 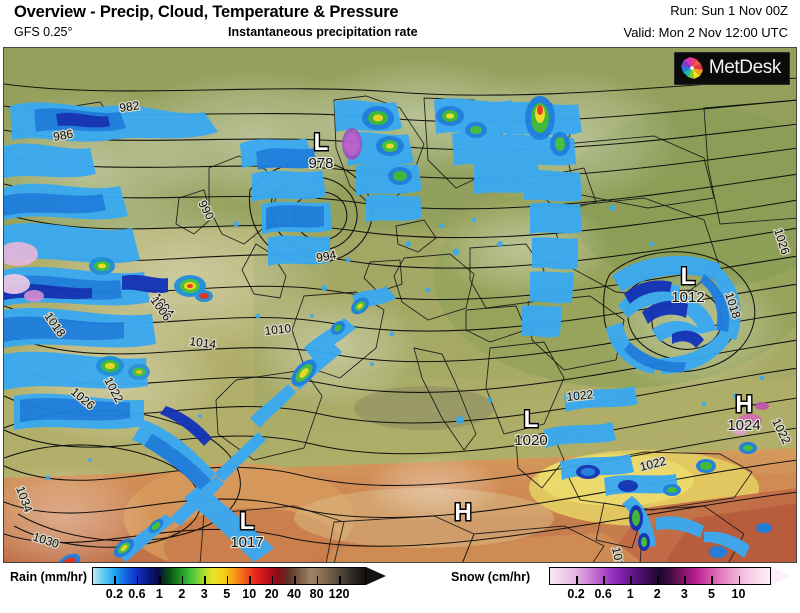 What do you see at coordinates (691, 68) in the screenshot?
I see `pinwheel-icon` at bounding box center [691, 68].